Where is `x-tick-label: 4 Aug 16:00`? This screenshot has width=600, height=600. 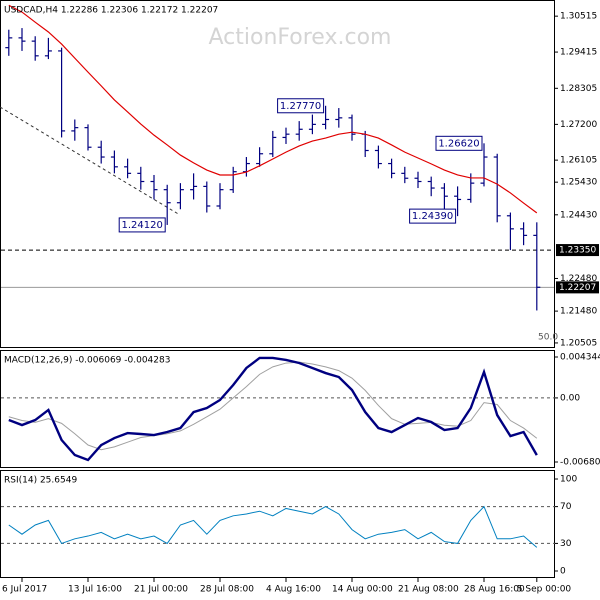
x-tick-label: 4 Aug 16:00 is located at coordinates (293, 590).